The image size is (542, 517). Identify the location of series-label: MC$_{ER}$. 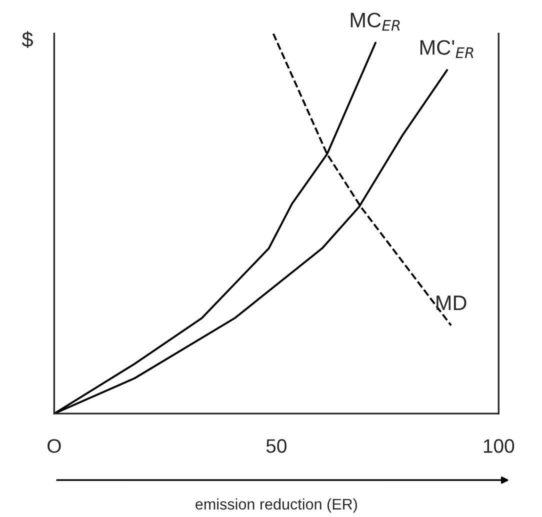
(375, 21).